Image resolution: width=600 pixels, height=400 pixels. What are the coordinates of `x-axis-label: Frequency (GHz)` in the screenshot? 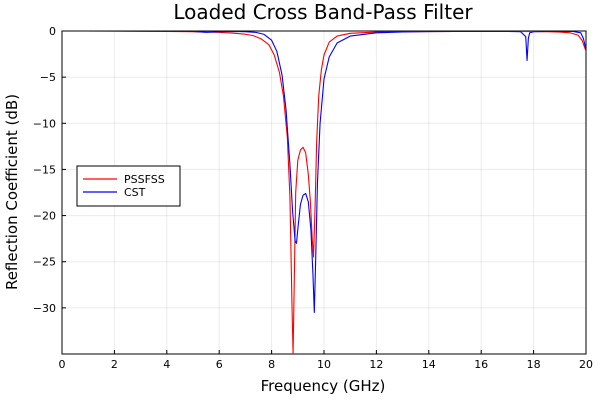 It's located at (323, 386).